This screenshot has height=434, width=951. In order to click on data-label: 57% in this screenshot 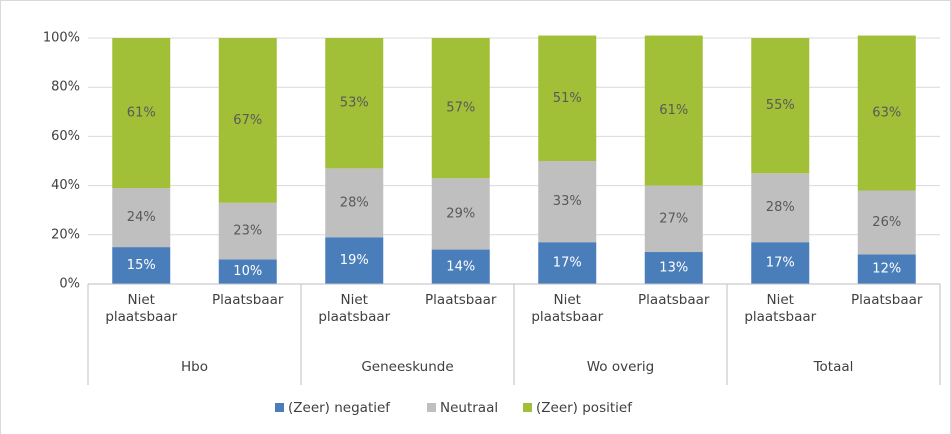, I will do `click(460, 108)`.